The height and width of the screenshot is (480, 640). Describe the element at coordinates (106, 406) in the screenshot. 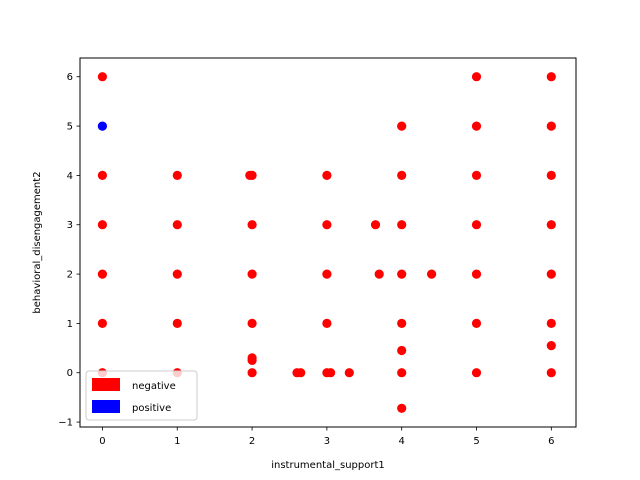

I see `legend-swatch-positive` at that location.